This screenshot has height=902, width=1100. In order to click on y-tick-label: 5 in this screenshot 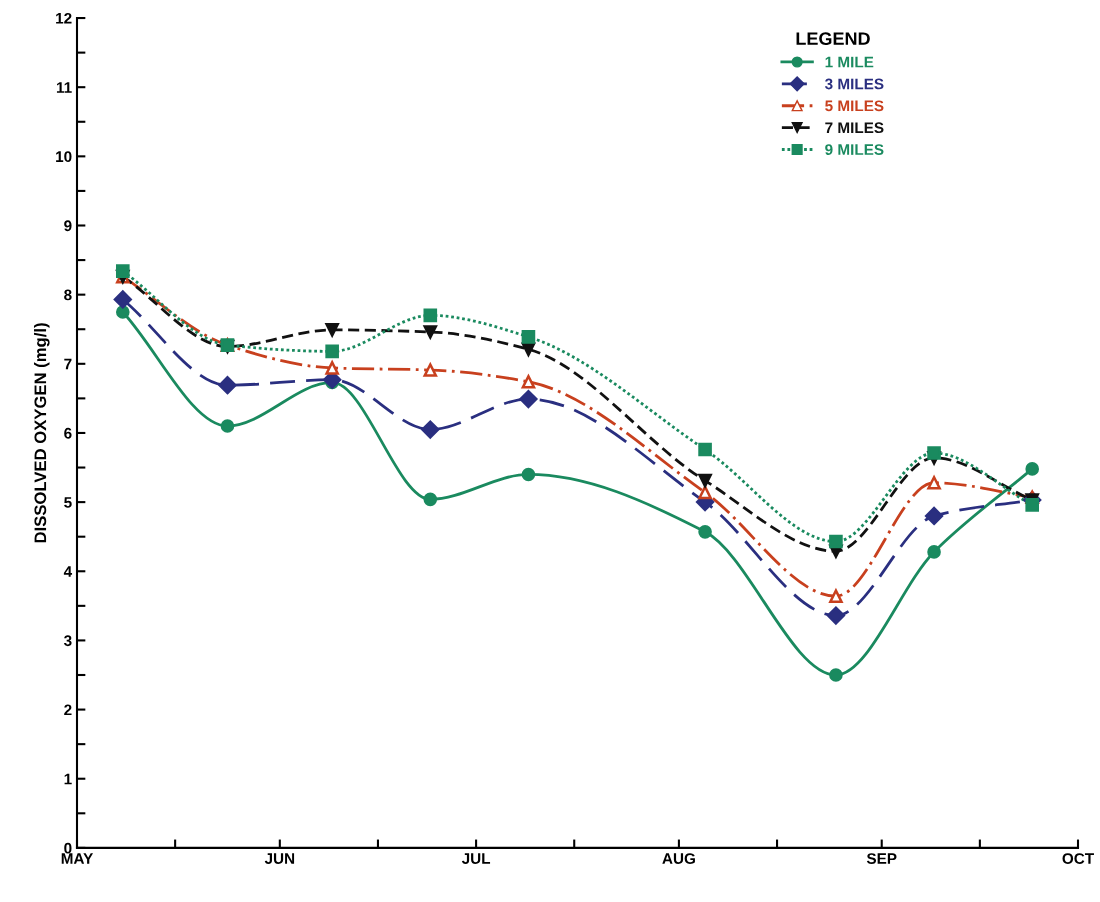, I will do `click(68, 502)`.